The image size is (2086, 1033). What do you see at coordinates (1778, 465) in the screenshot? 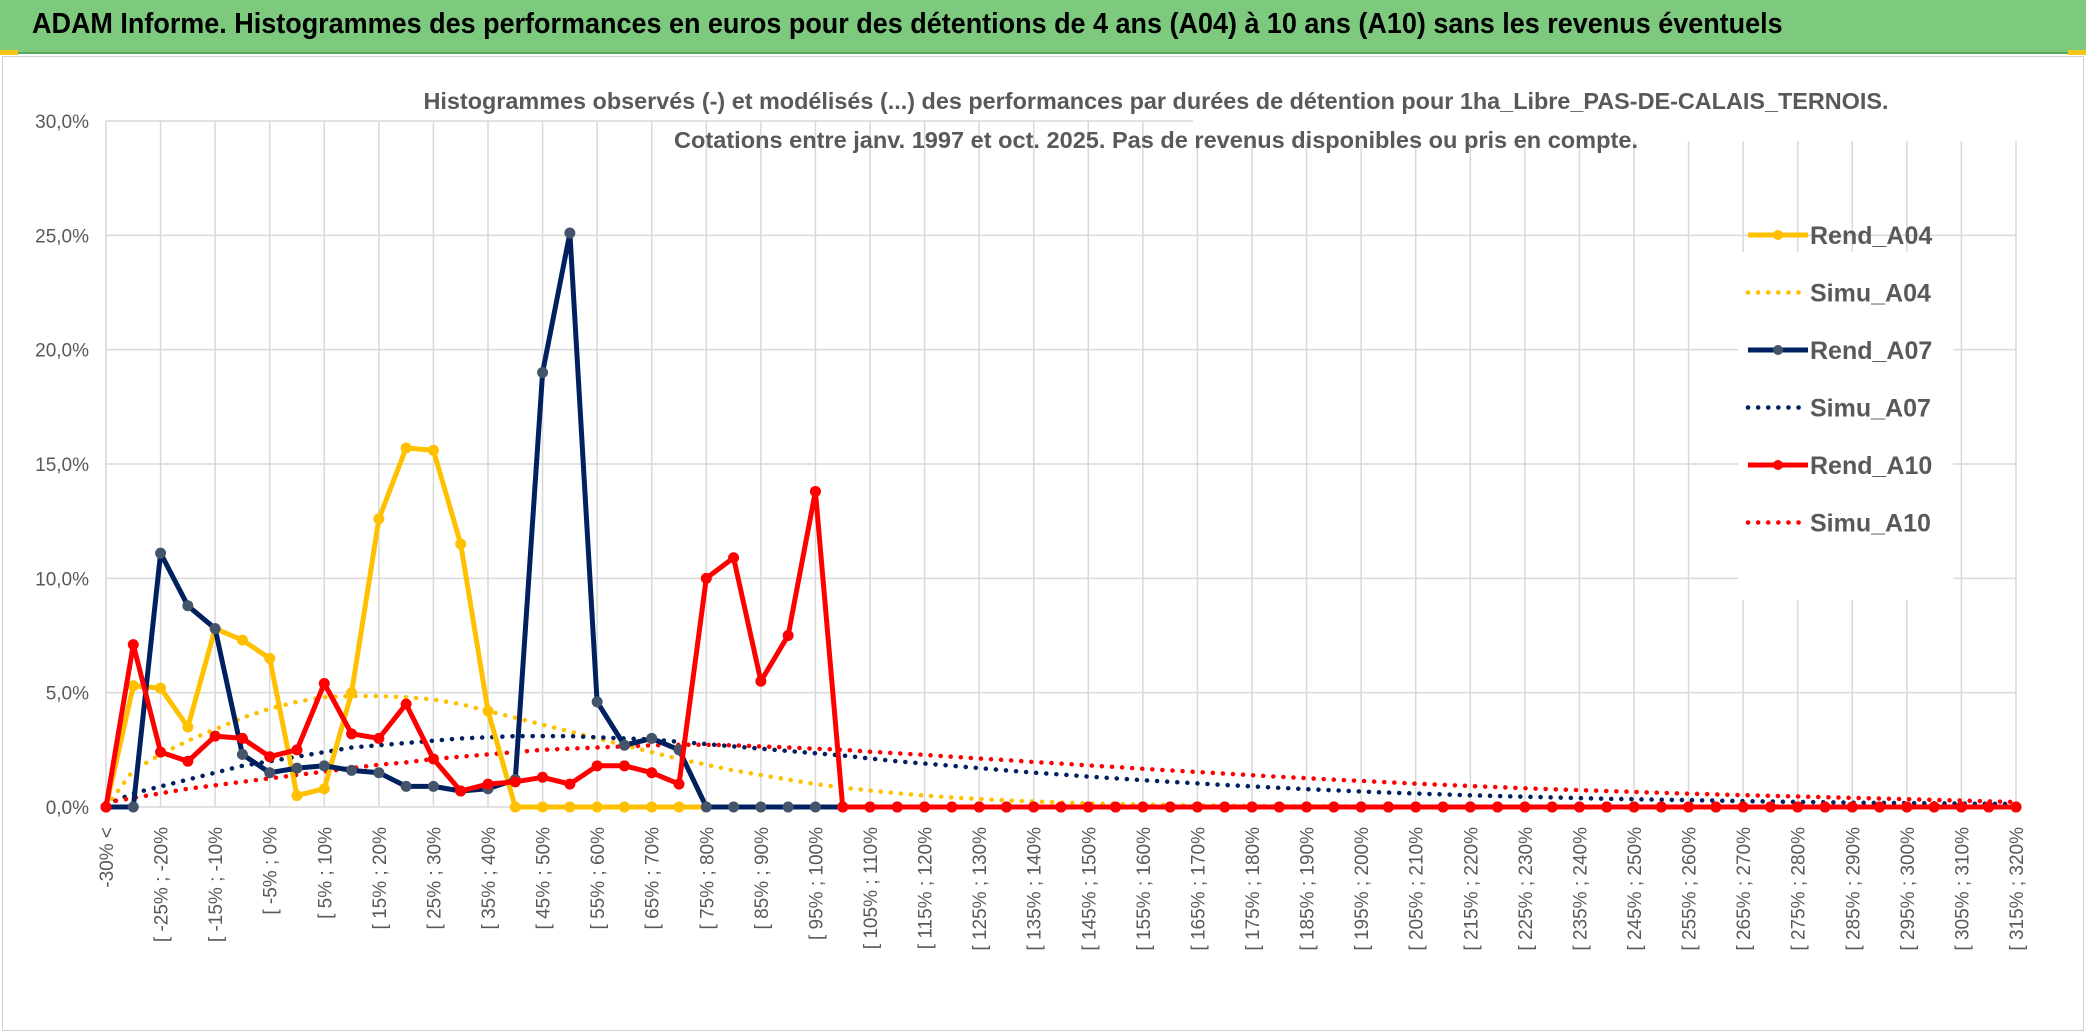
I see `legend-marker-rend-a10` at bounding box center [1778, 465].